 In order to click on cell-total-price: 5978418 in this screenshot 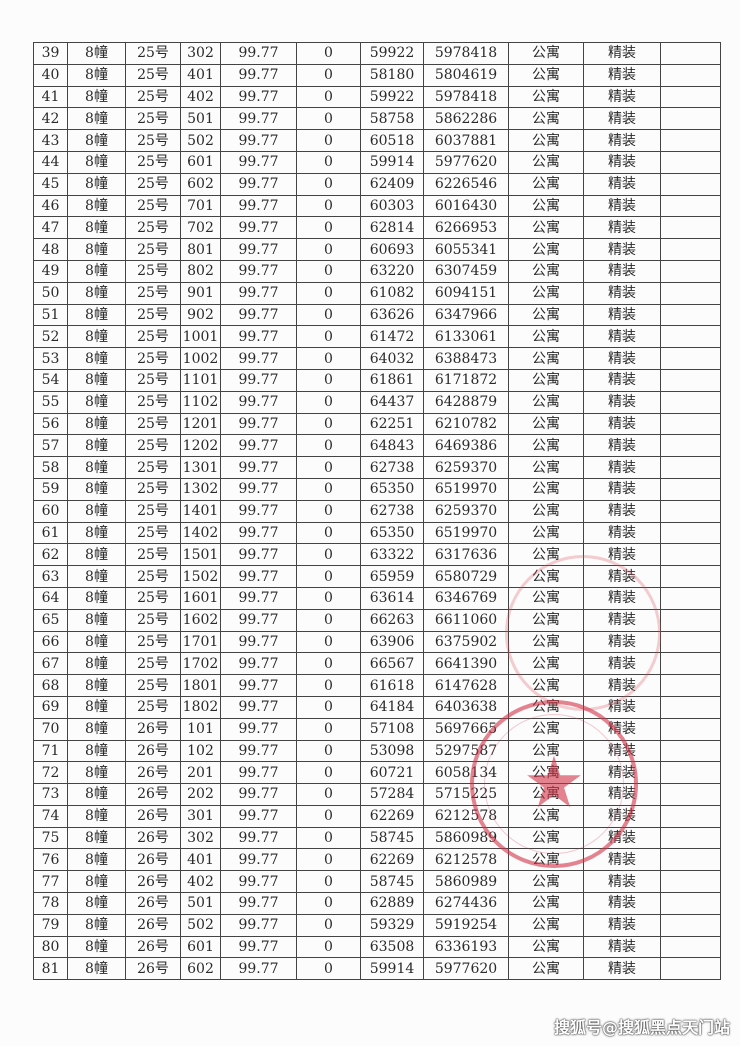, I will do `click(466, 97)`.